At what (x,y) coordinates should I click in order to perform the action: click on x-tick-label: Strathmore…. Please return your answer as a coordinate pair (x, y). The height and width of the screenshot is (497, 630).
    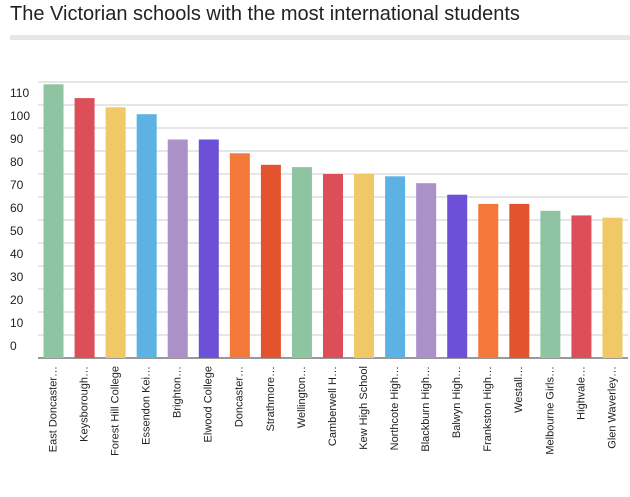
    Looking at the image, I should click on (271, 398).